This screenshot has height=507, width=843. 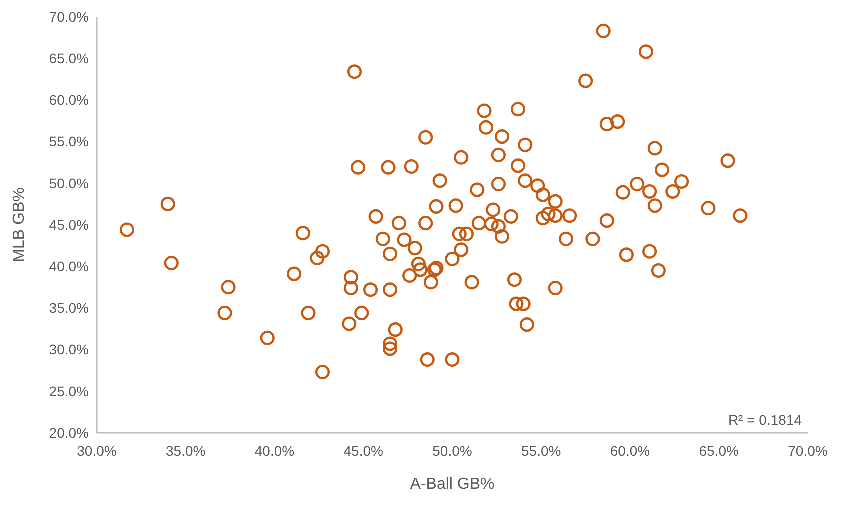 I want to click on x-tick-label: 60.0%, so click(x=630, y=451).